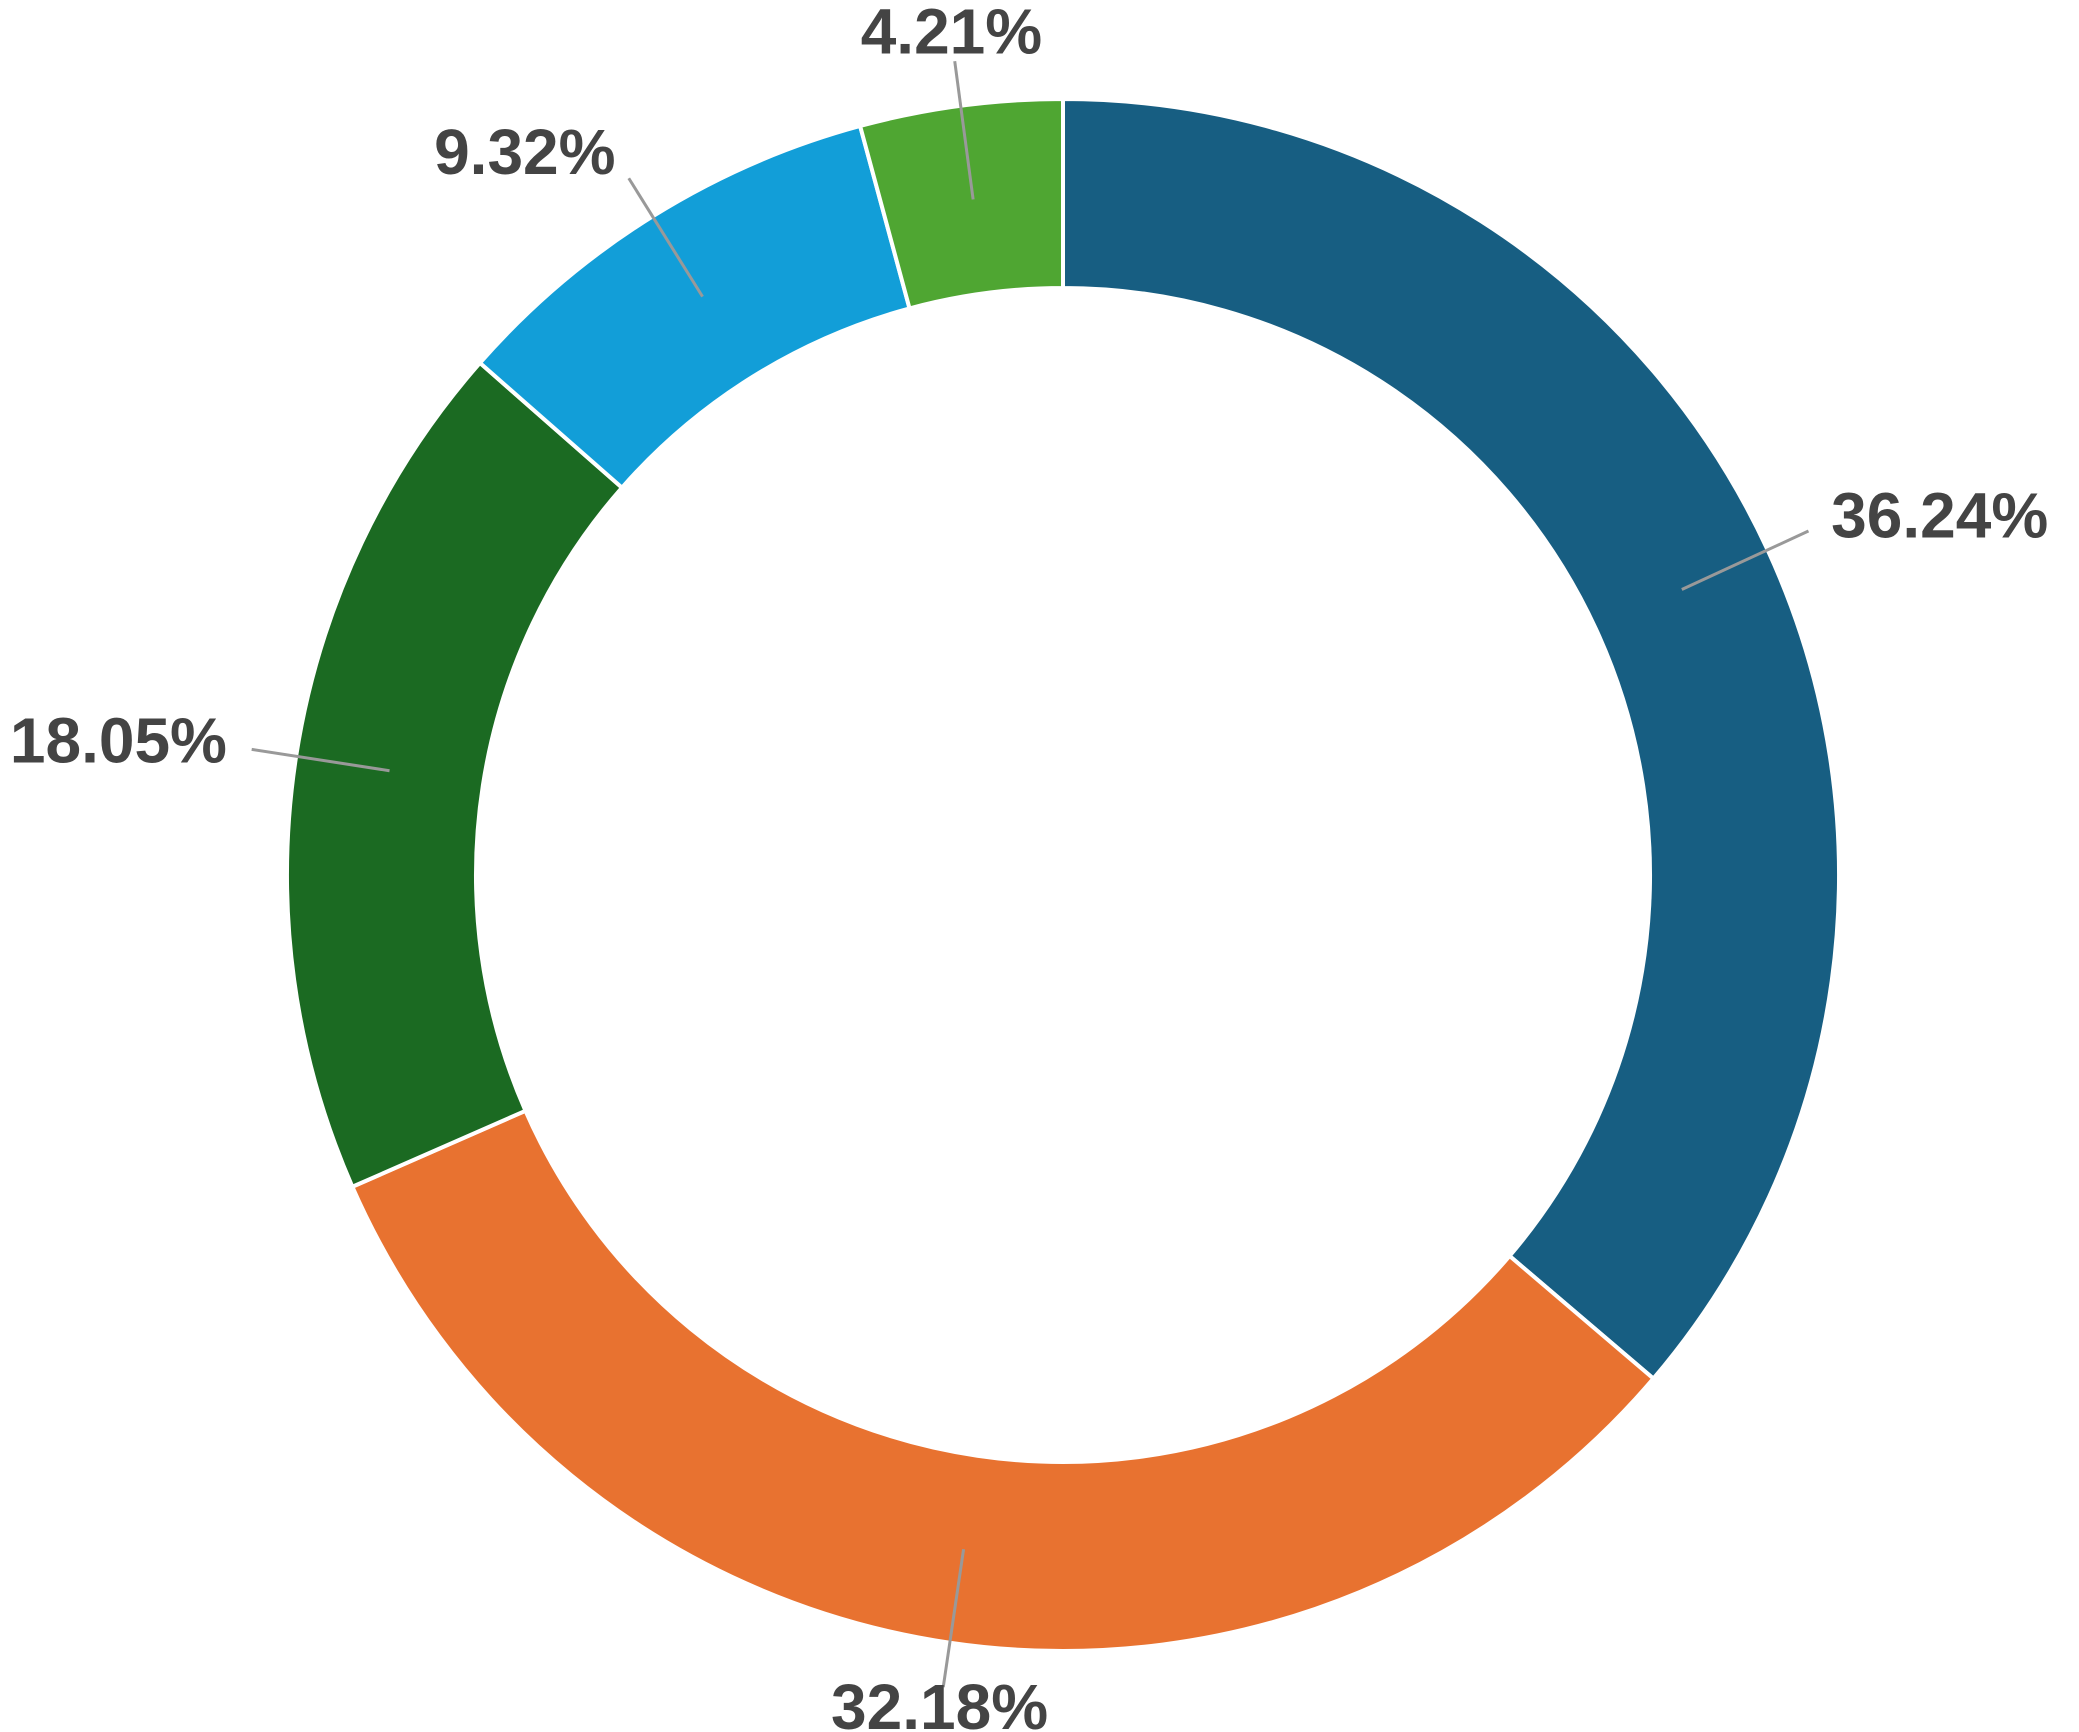  I want to click on data-label: 32.18%, so click(939, 1701).